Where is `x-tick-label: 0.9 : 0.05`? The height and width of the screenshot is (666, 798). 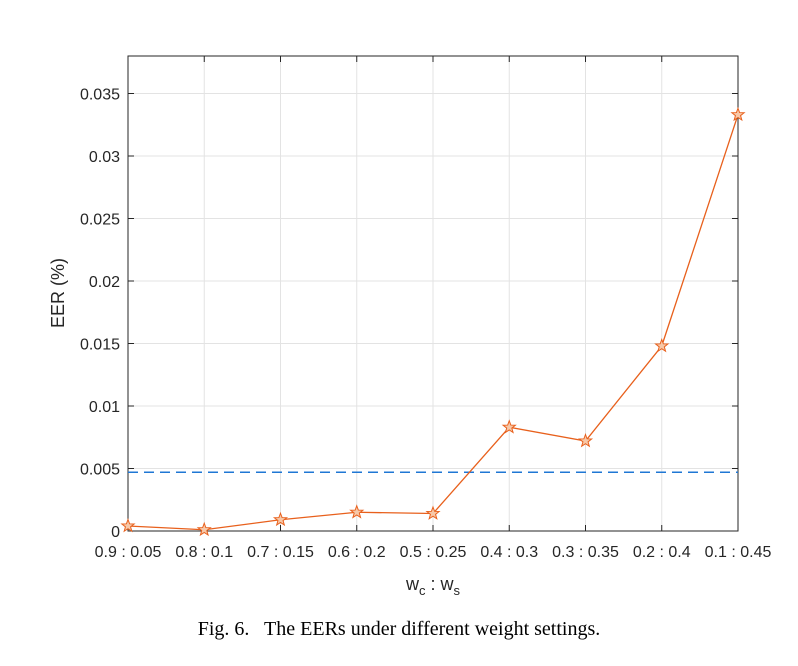 x-tick-label: 0.9 : 0.05 is located at coordinates (128, 552).